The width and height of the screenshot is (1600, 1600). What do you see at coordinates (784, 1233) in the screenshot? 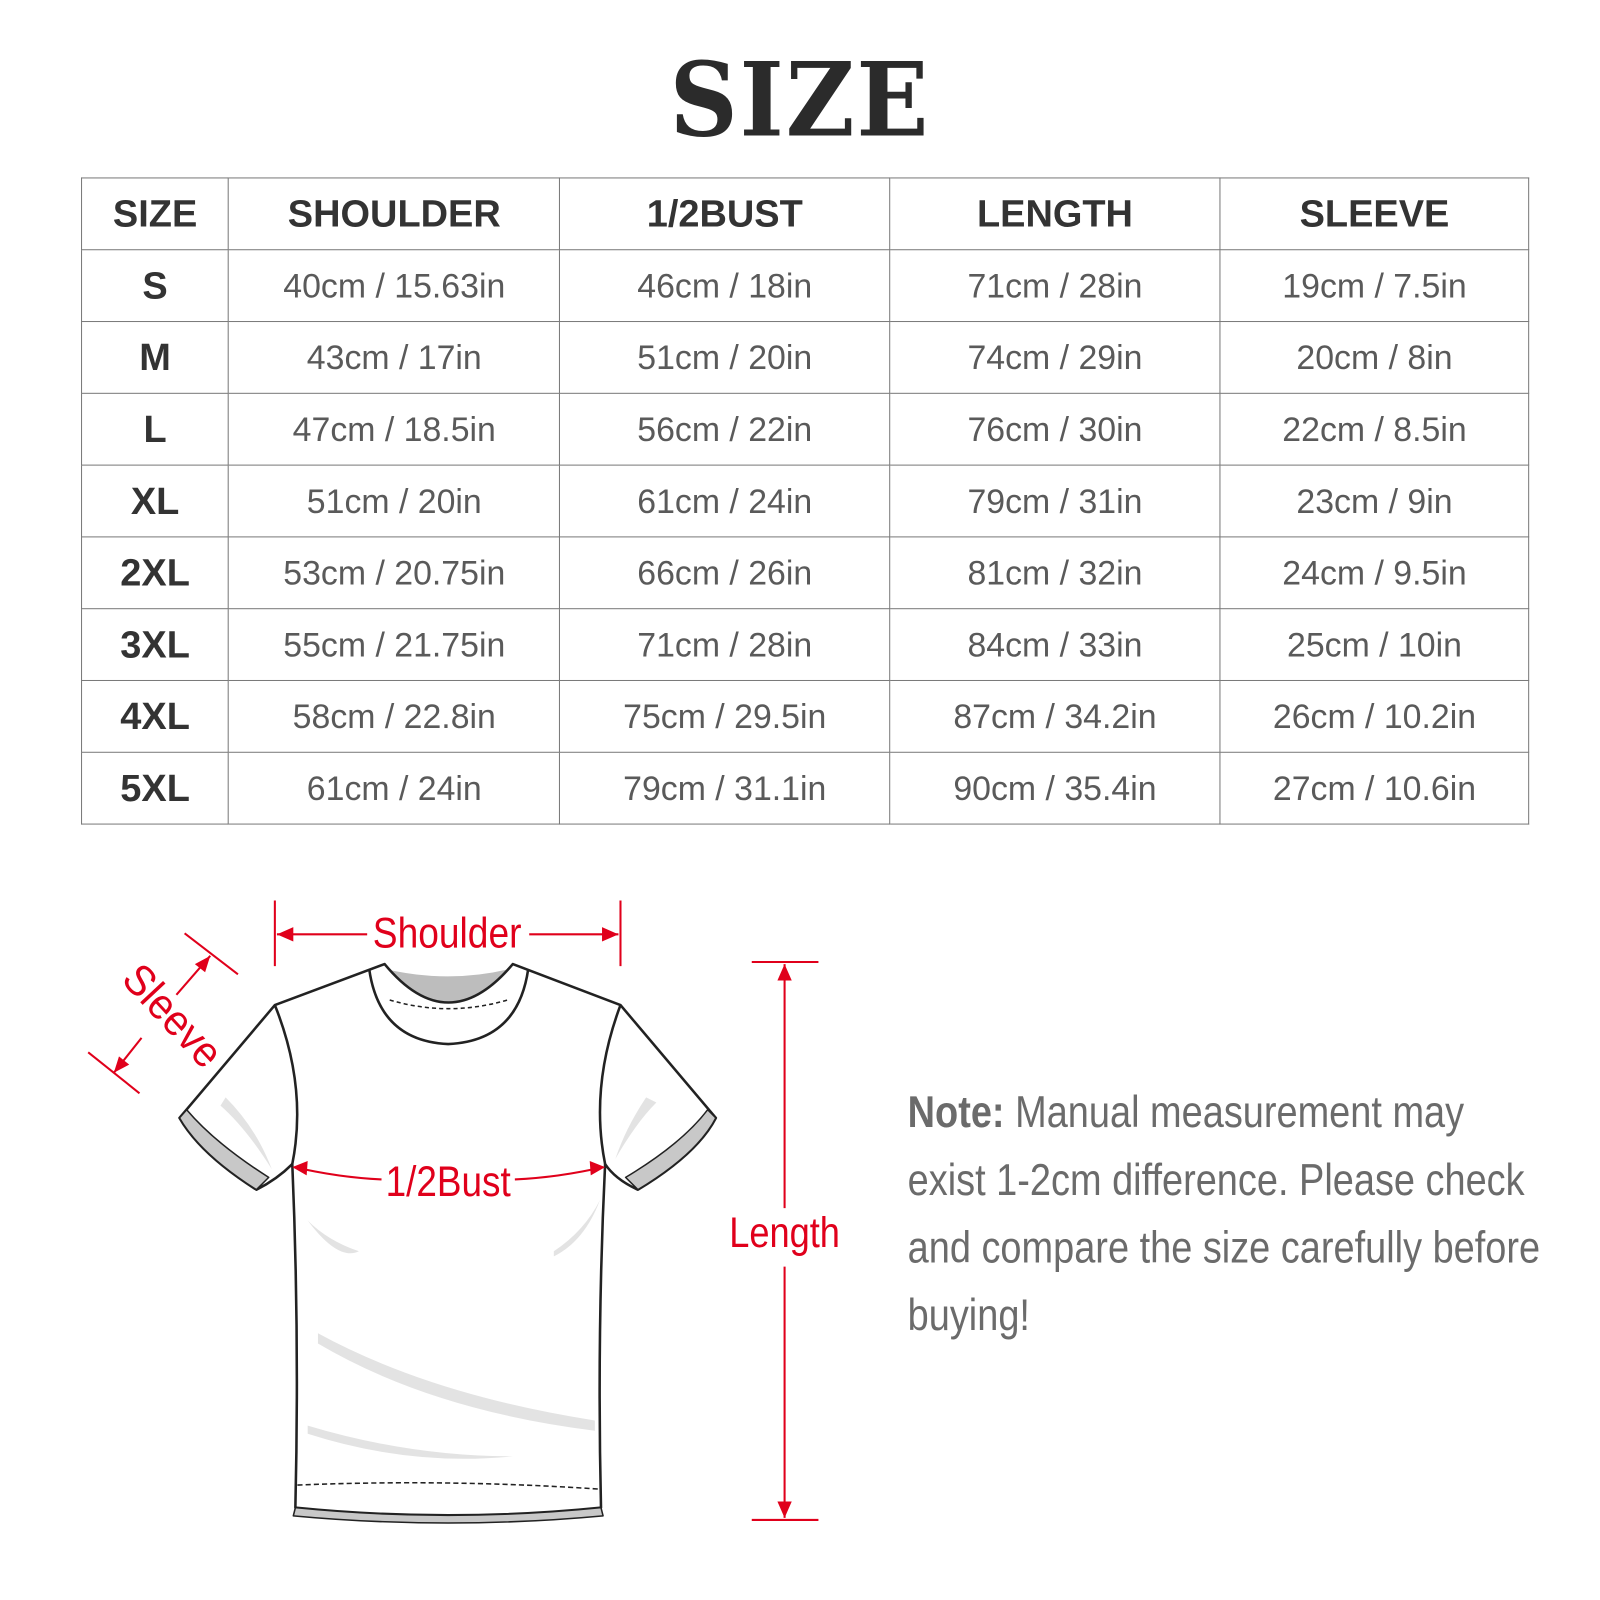
I see `length-label: Length` at bounding box center [784, 1233].